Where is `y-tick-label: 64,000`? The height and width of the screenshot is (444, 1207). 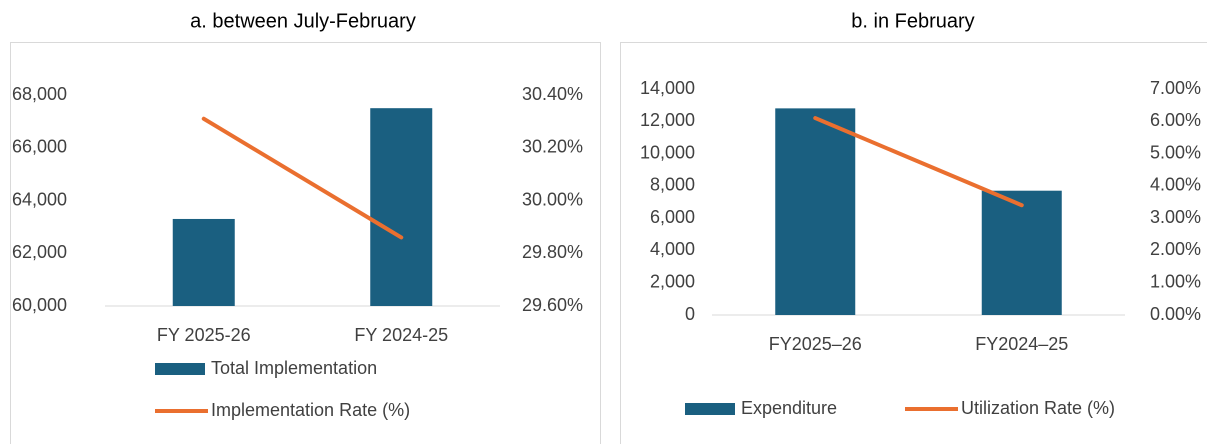 y-tick-label: 64,000 is located at coordinates (39, 199).